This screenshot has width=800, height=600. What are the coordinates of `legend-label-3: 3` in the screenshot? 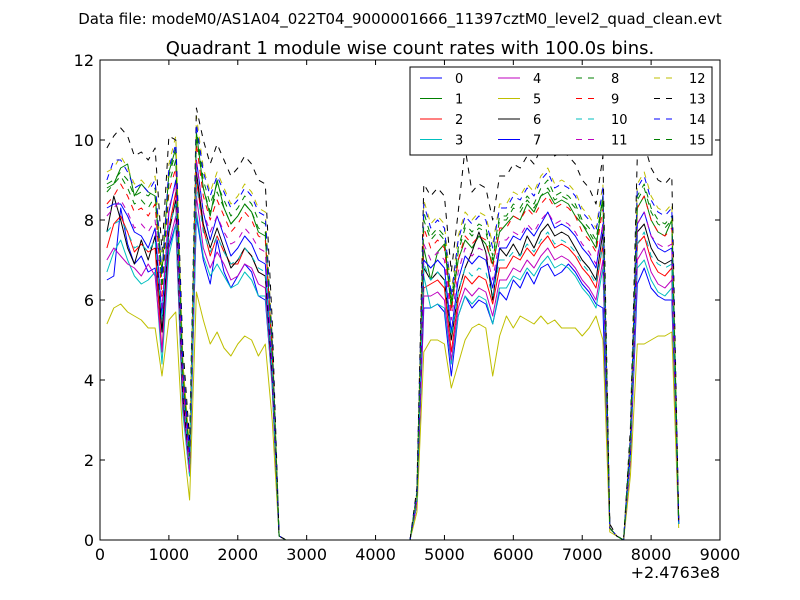 It's located at (459, 141).